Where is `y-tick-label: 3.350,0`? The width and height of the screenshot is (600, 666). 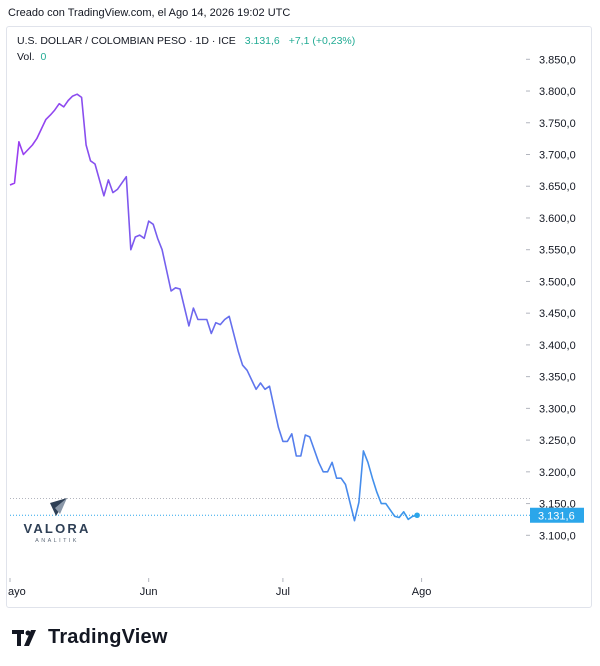 y-tick-label: 3.350,0 is located at coordinates (557, 378).